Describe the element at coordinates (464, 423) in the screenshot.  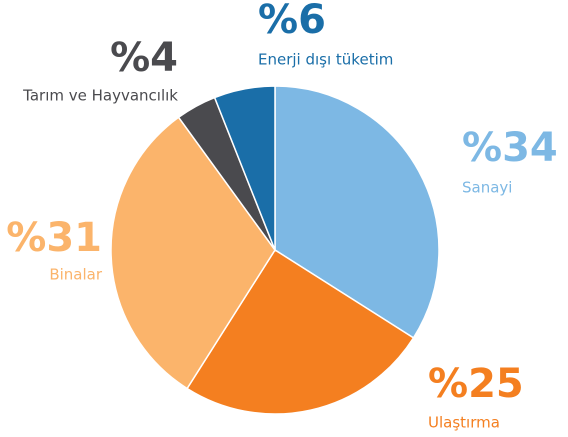
I see `category-label: Ulaştırma` at that location.